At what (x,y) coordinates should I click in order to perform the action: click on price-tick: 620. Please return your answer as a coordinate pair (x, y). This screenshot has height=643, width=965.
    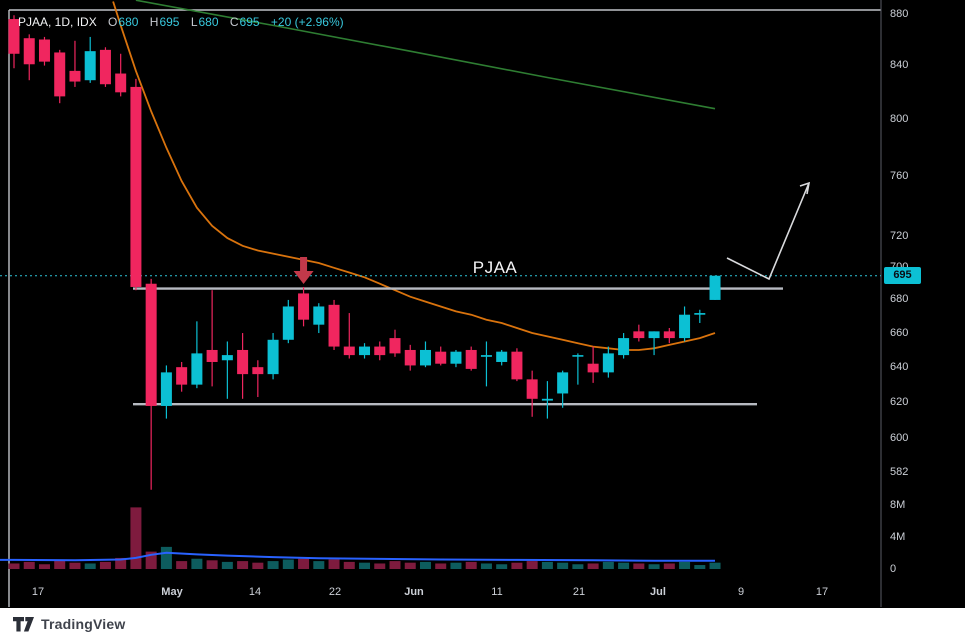
    Looking at the image, I should click on (899, 401).